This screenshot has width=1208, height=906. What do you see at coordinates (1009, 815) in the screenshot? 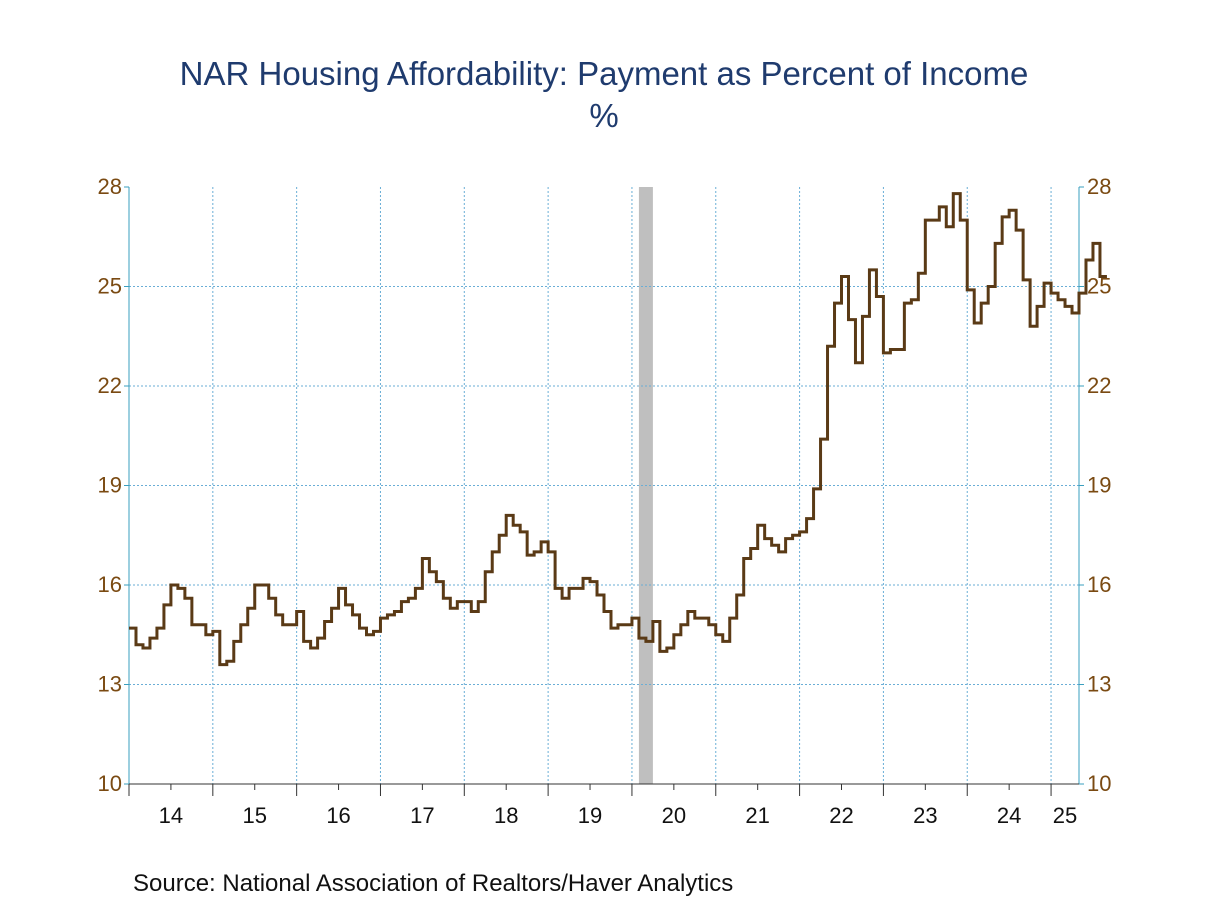
I see `x-tick-label: 24` at bounding box center [1009, 815].